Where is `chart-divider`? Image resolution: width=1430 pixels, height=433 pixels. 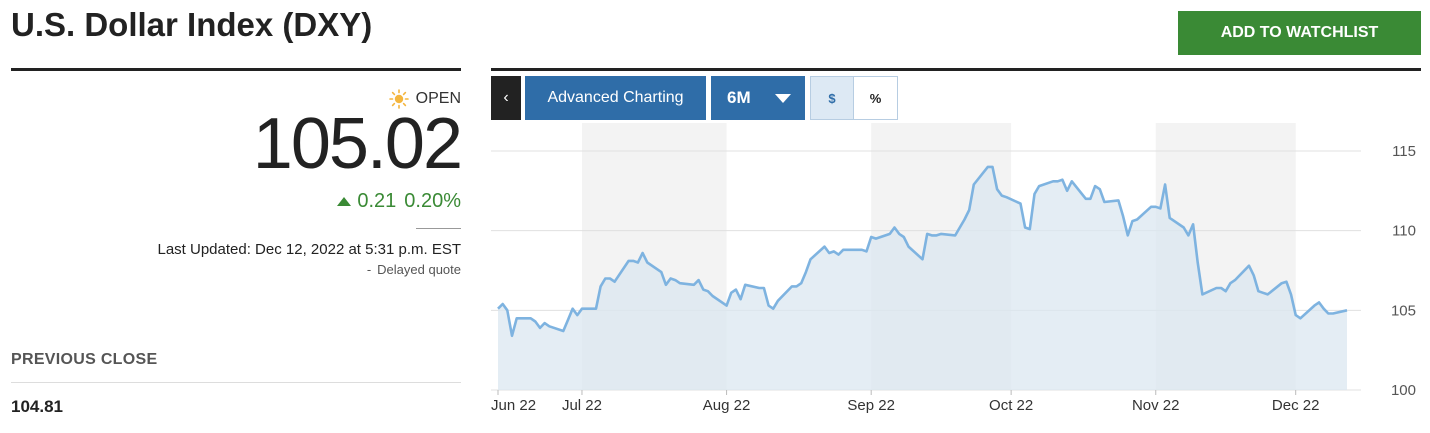
chart-divider is located at coordinates (956, 69).